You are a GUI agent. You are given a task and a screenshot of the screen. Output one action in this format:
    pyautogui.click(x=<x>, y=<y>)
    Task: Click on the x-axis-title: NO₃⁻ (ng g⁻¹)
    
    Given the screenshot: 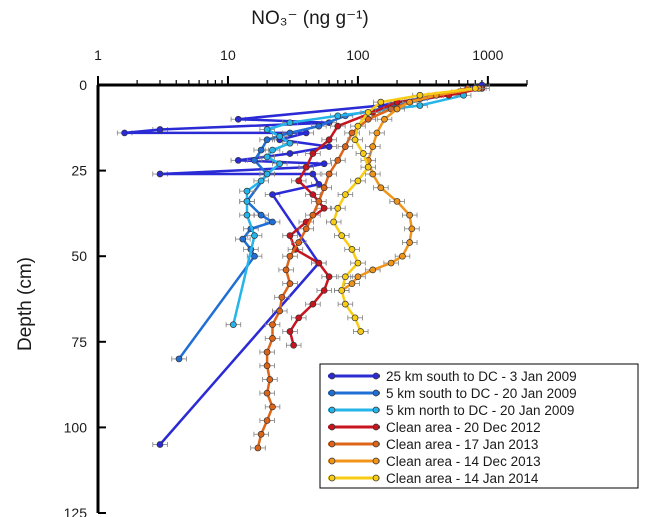 What is the action you would take?
    pyautogui.click(x=310, y=18)
    